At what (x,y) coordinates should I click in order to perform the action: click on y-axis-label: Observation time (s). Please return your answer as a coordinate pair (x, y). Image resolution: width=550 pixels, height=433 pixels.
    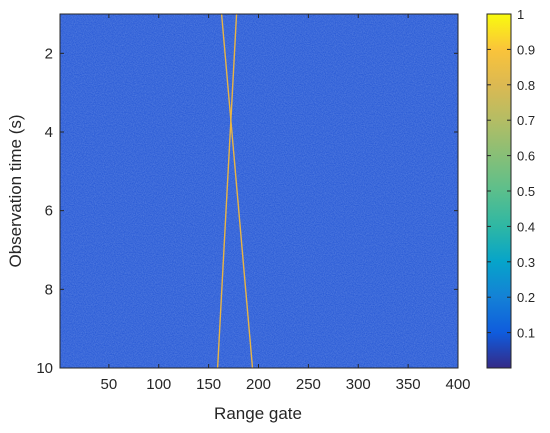
    Looking at the image, I should click on (15, 190).